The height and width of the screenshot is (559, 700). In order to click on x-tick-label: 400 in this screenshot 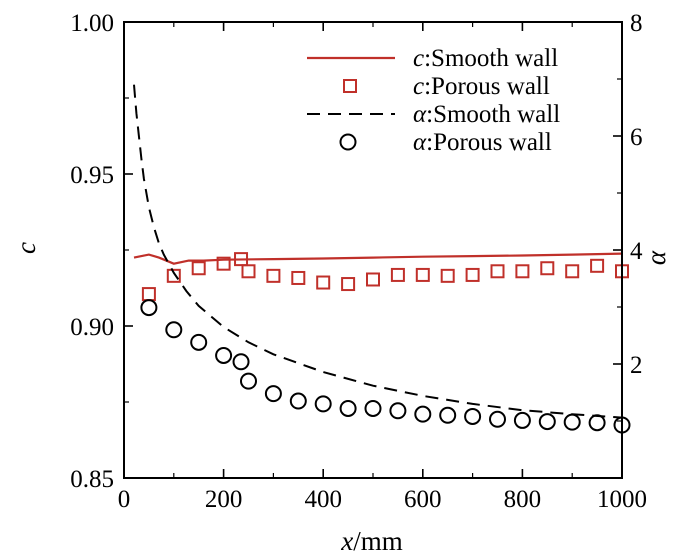, I will do `click(323, 499)`.